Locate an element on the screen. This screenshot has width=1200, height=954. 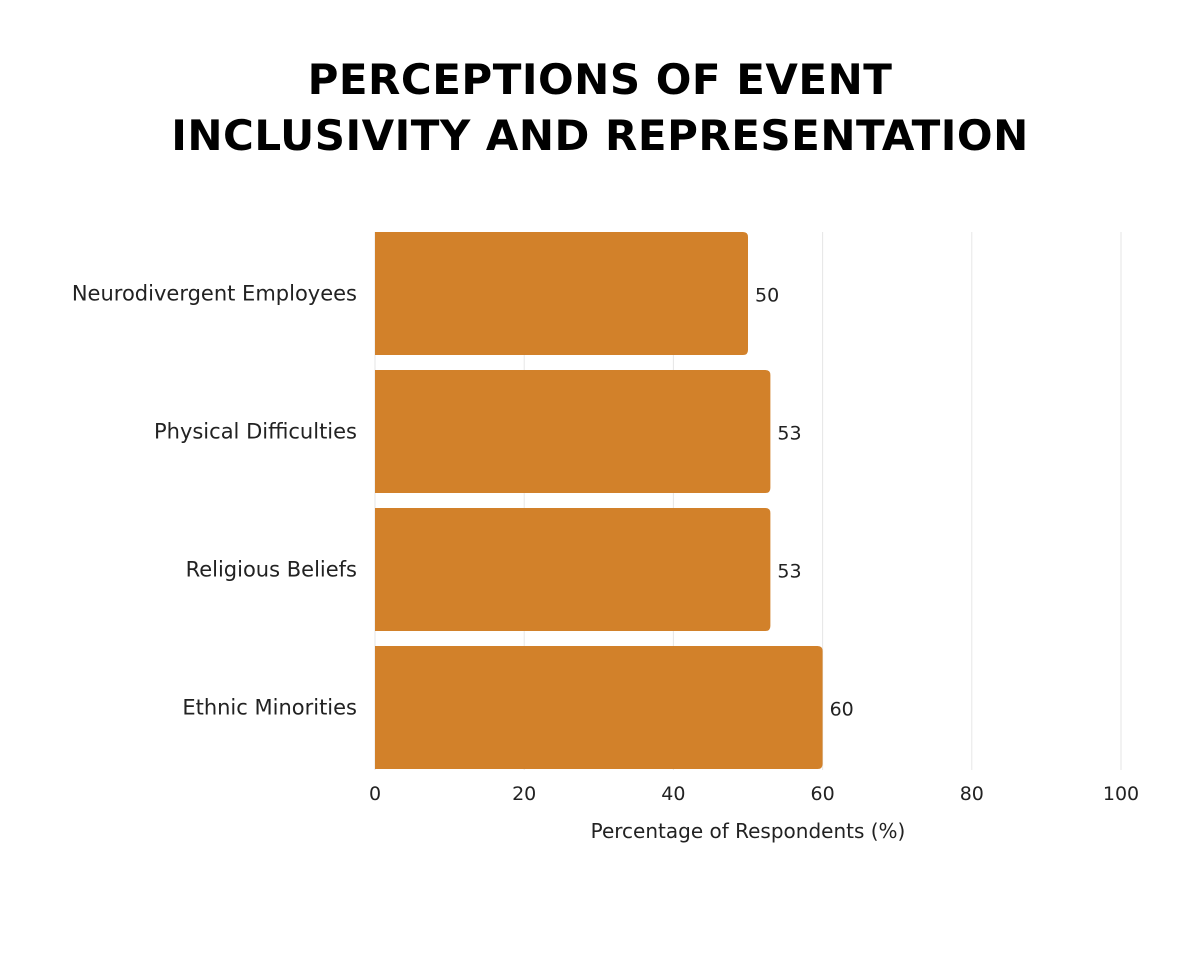
x-tick-label: 60 is located at coordinates (823, 794).